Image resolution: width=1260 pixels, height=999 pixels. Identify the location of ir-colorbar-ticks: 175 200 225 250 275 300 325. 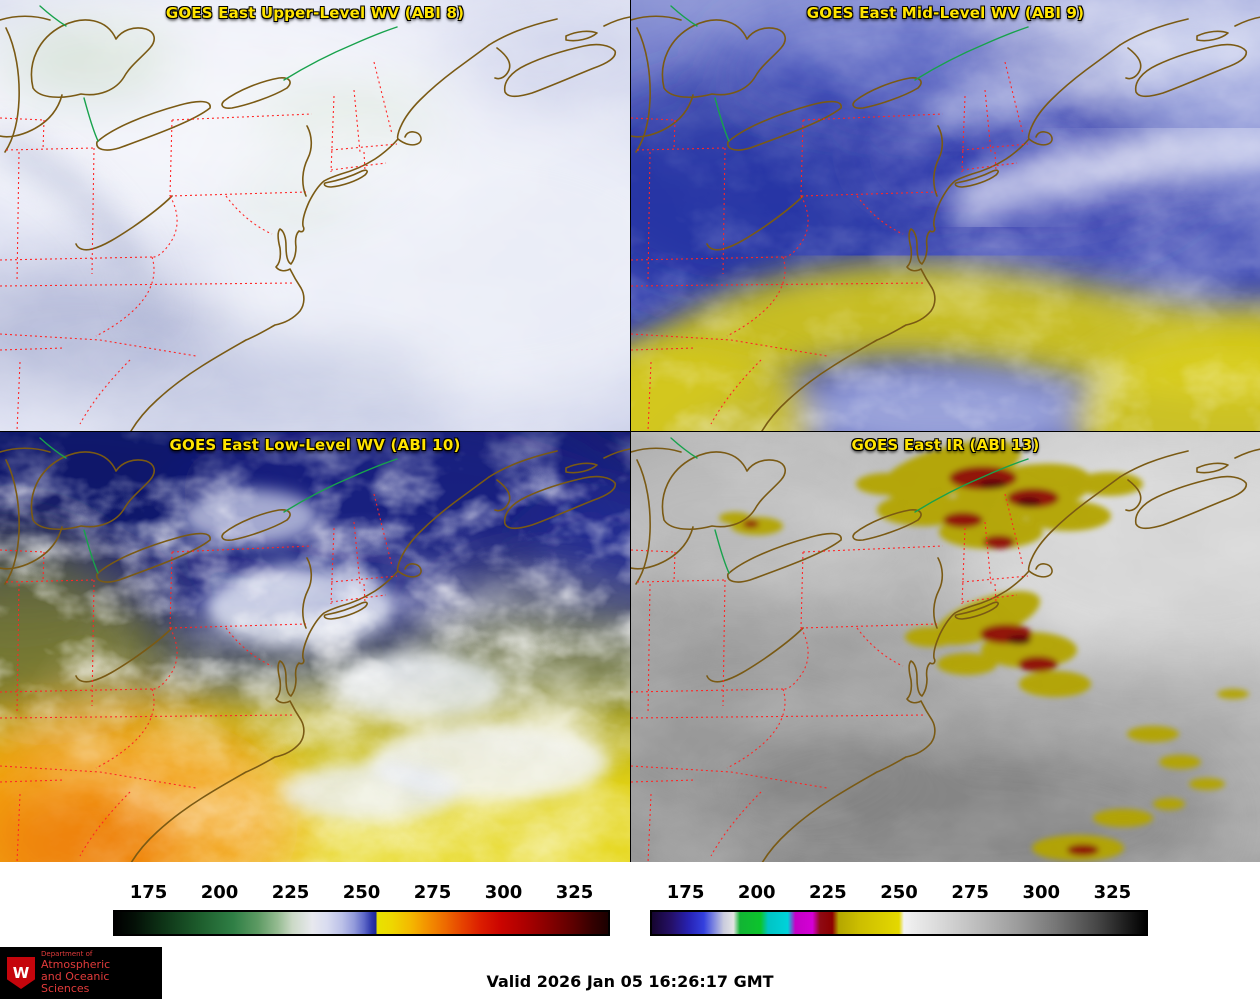
(899, 894).